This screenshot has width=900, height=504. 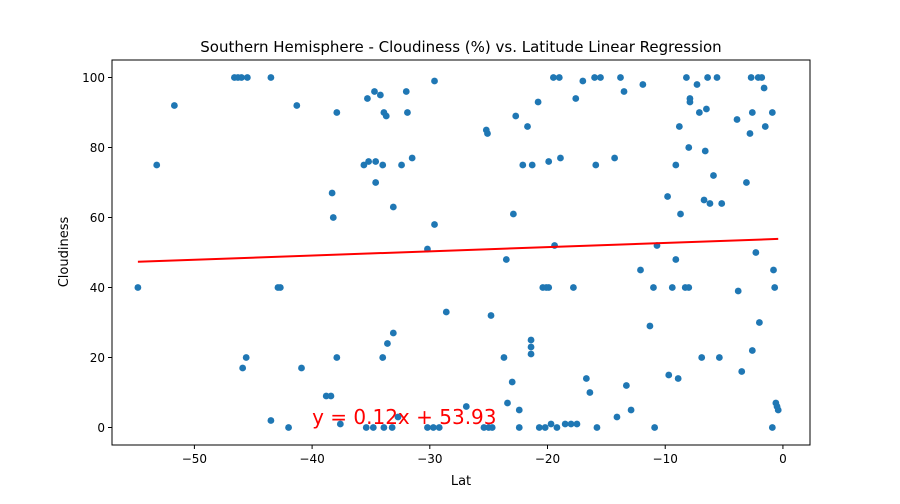 I want to click on y-axis: 0 20 40 60 80 100, so click(x=97, y=253).